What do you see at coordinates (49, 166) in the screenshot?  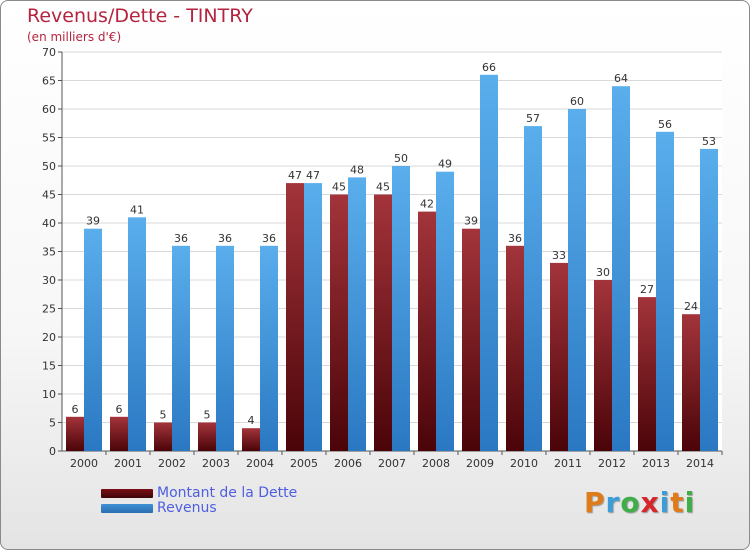 I see `y-tick-label: 50` at bounding box center [49, 166].